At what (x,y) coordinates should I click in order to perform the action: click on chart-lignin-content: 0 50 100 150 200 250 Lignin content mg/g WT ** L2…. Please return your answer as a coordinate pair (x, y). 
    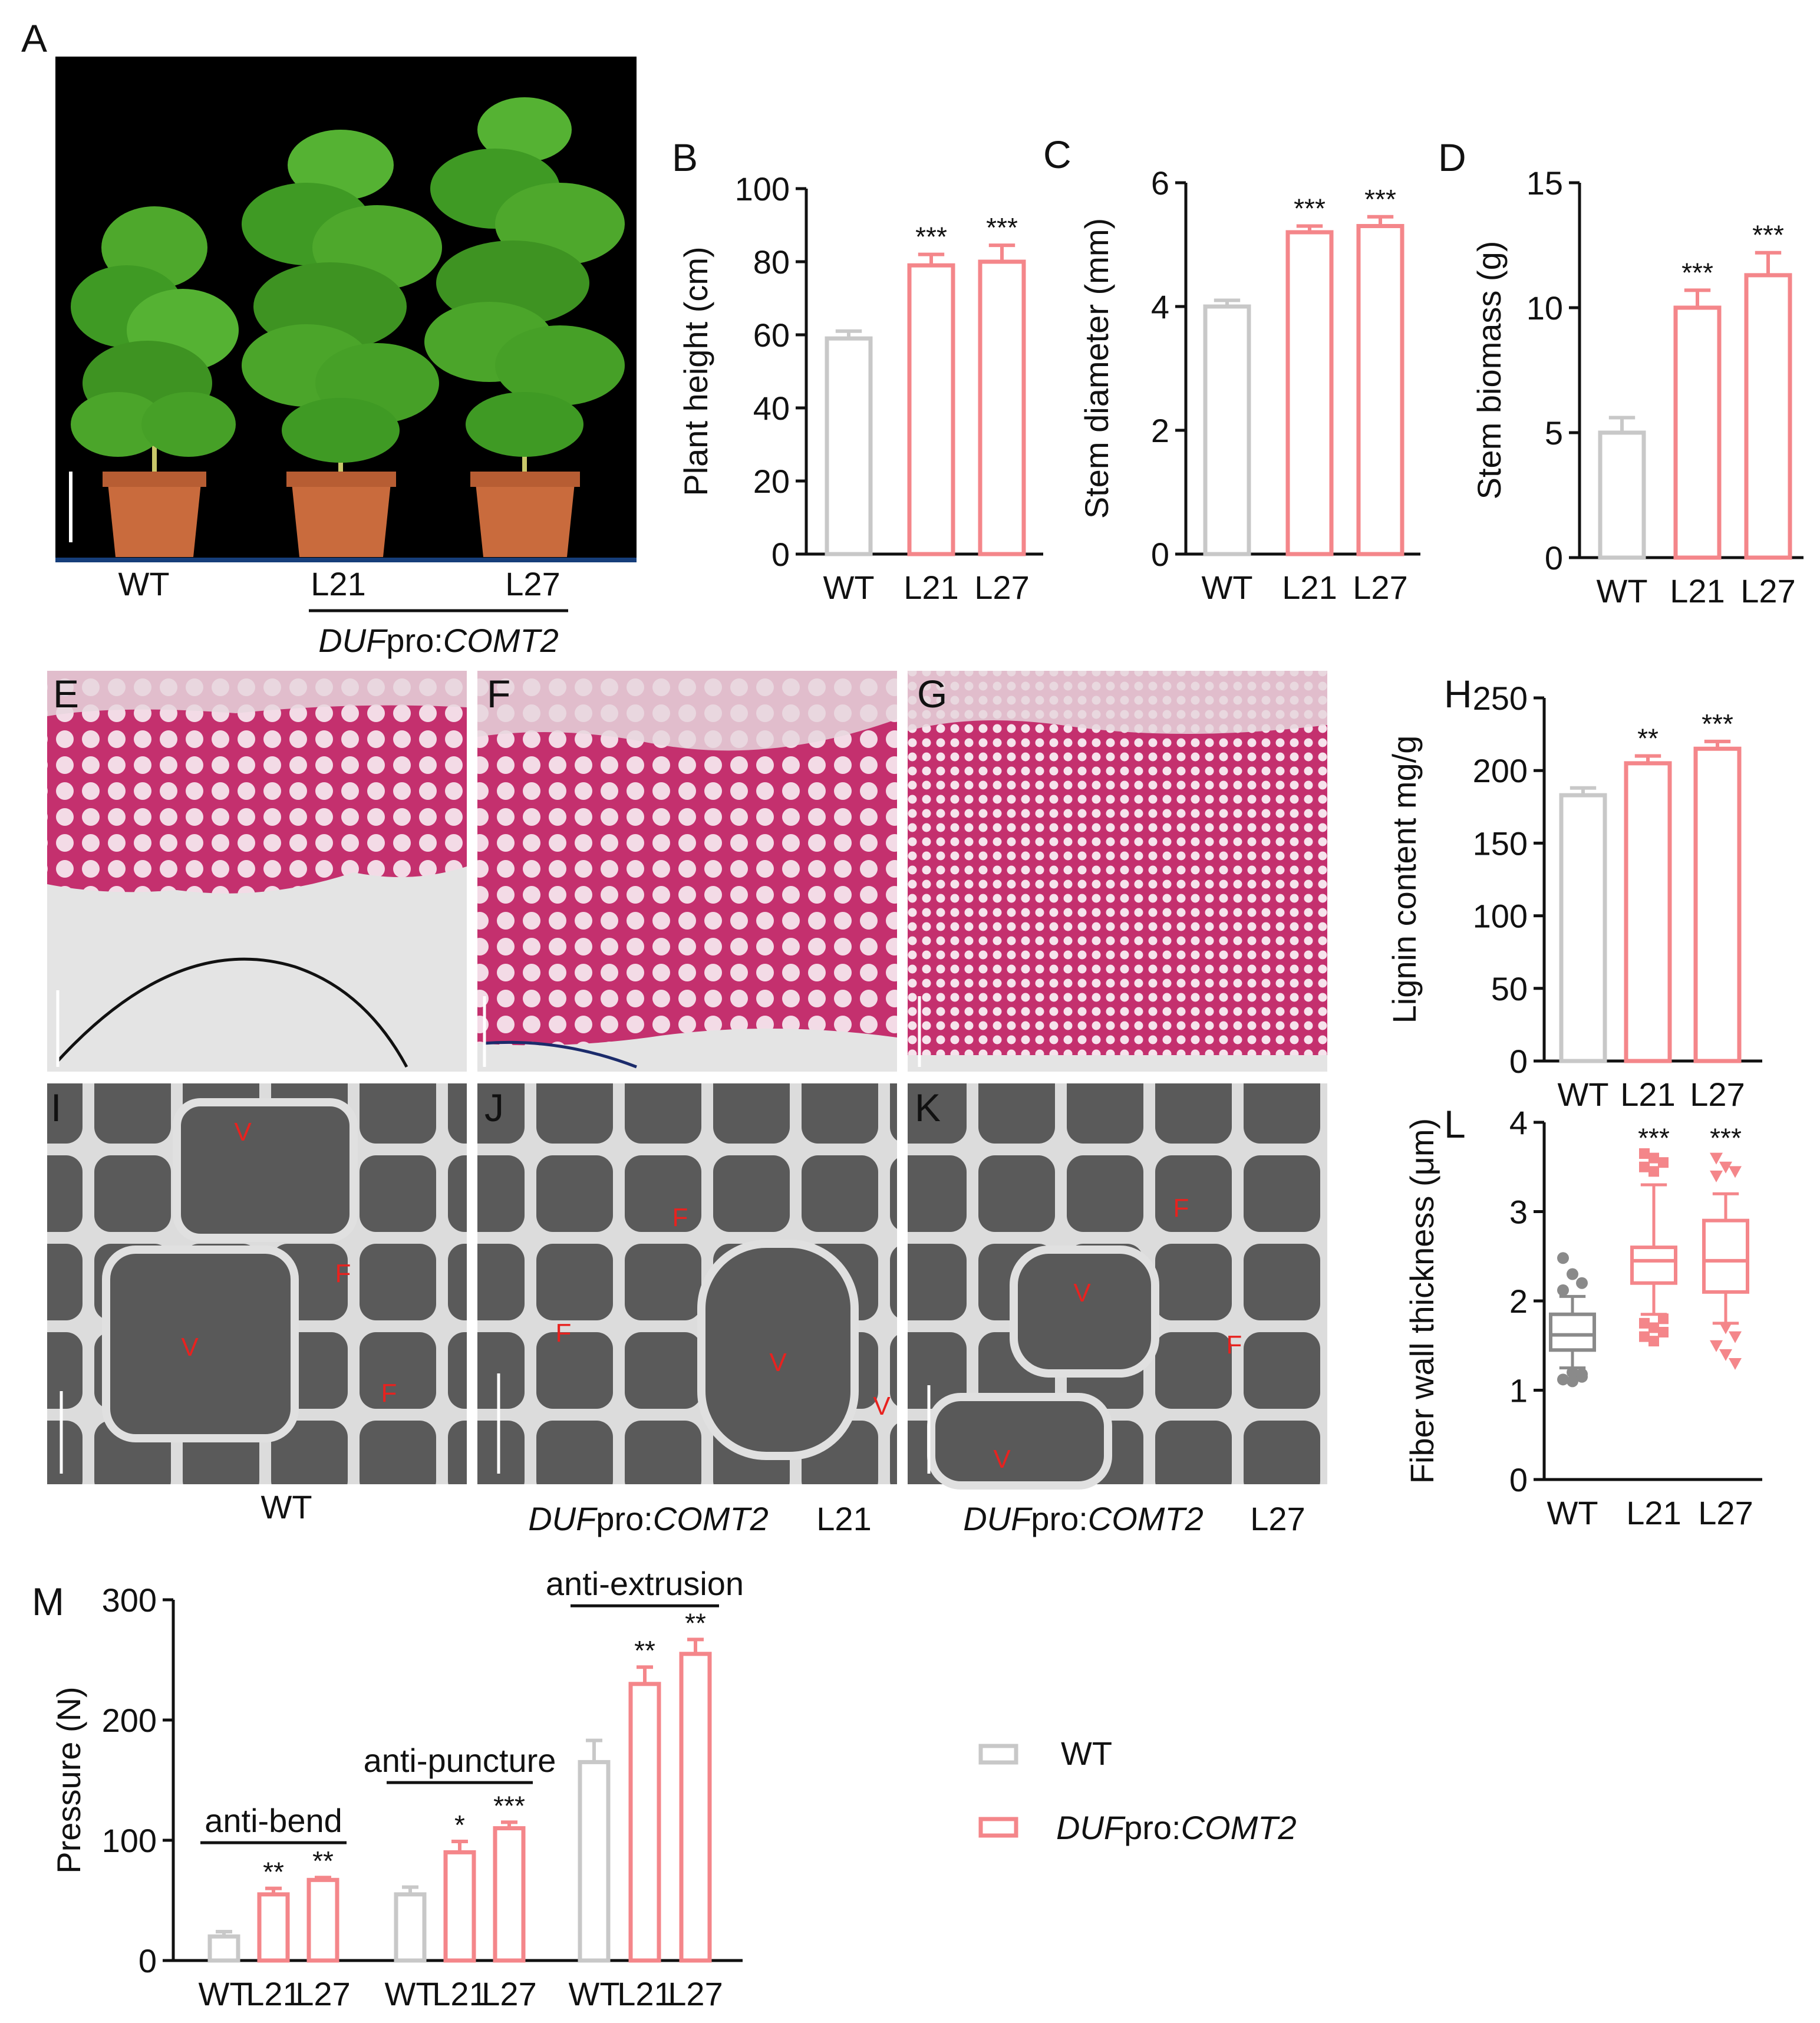
    Looking at the image, I should click on (1574, 896).